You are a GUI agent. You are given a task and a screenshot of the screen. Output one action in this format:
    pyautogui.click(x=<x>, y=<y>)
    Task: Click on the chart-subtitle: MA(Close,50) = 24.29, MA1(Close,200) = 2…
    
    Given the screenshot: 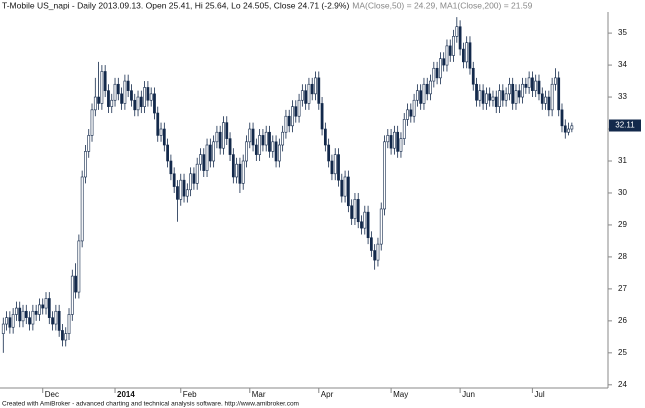 What is the action you would take?
    pyautogui.click(x=442, y=5)
    